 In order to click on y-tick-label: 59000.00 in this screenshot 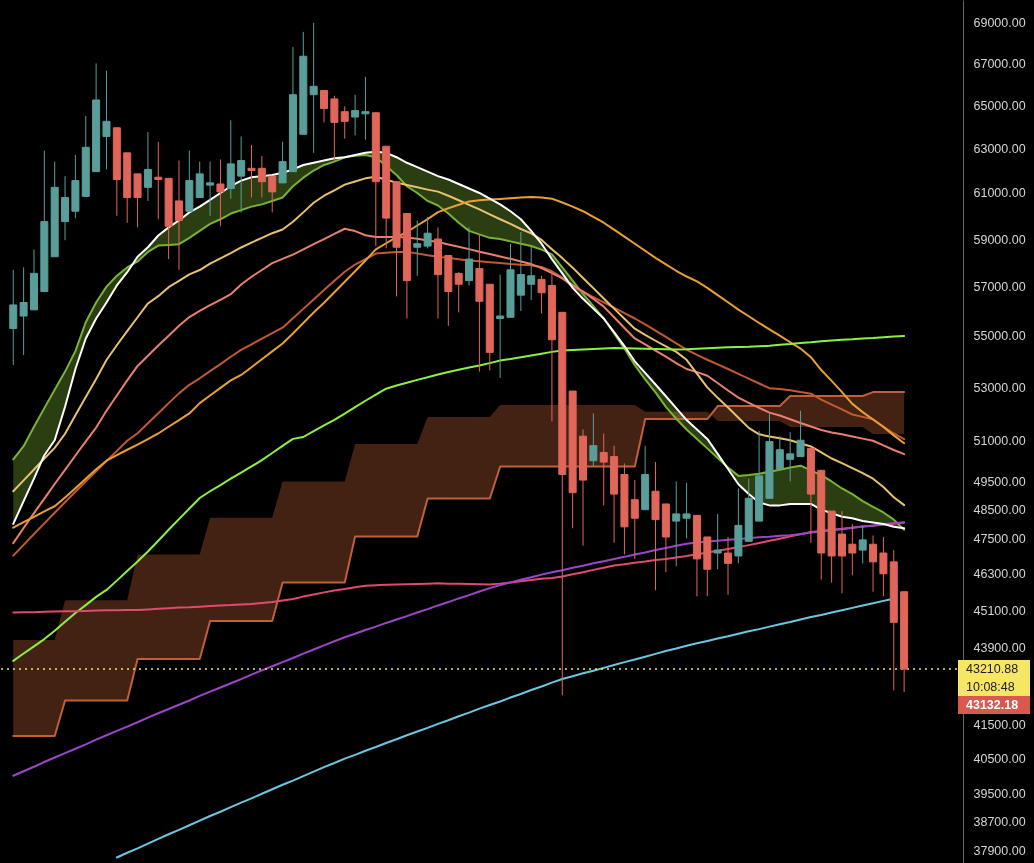, I will do `click(999, 239)`.